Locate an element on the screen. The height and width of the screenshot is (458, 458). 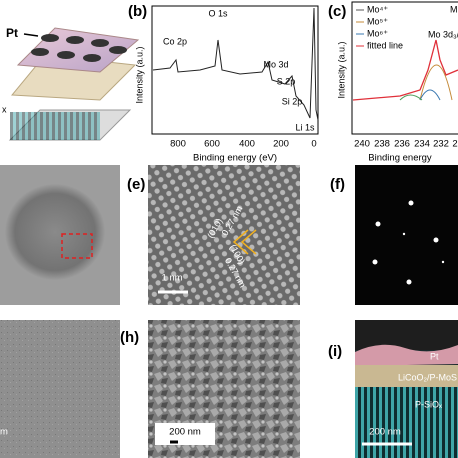
panel-i: (i) Pt LiCoO₂/P-MoS P-SiOₓ 200 nm is located at coordinates (393, 389).